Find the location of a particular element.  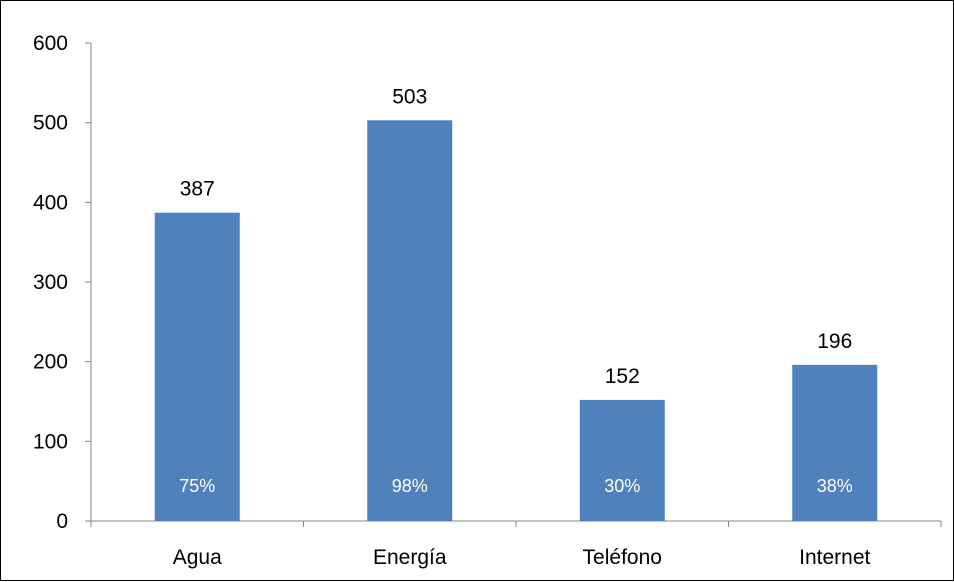

percent-label: 98% is located at coordinates (410, 486).